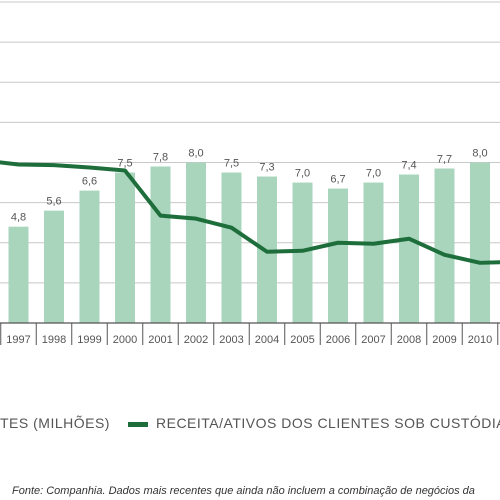 Image resolution: width=500 pixels, height=500 pixels. Describe the element at coordinates (160, 340) in the screenshot. I see `x-tick-label: 2001` at that location.